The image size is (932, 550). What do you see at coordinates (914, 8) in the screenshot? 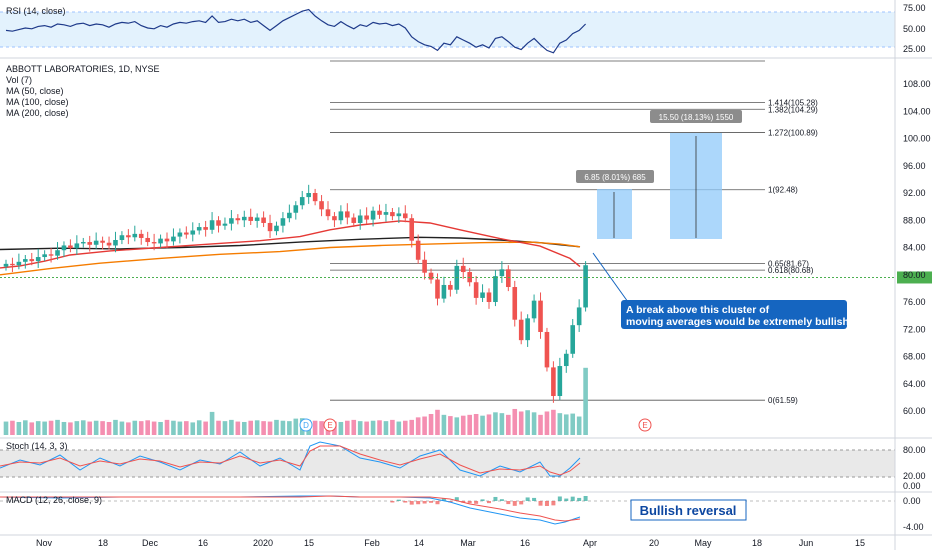
I see `rsi-tick-75: 75.00` at bounding box center [914, 8].